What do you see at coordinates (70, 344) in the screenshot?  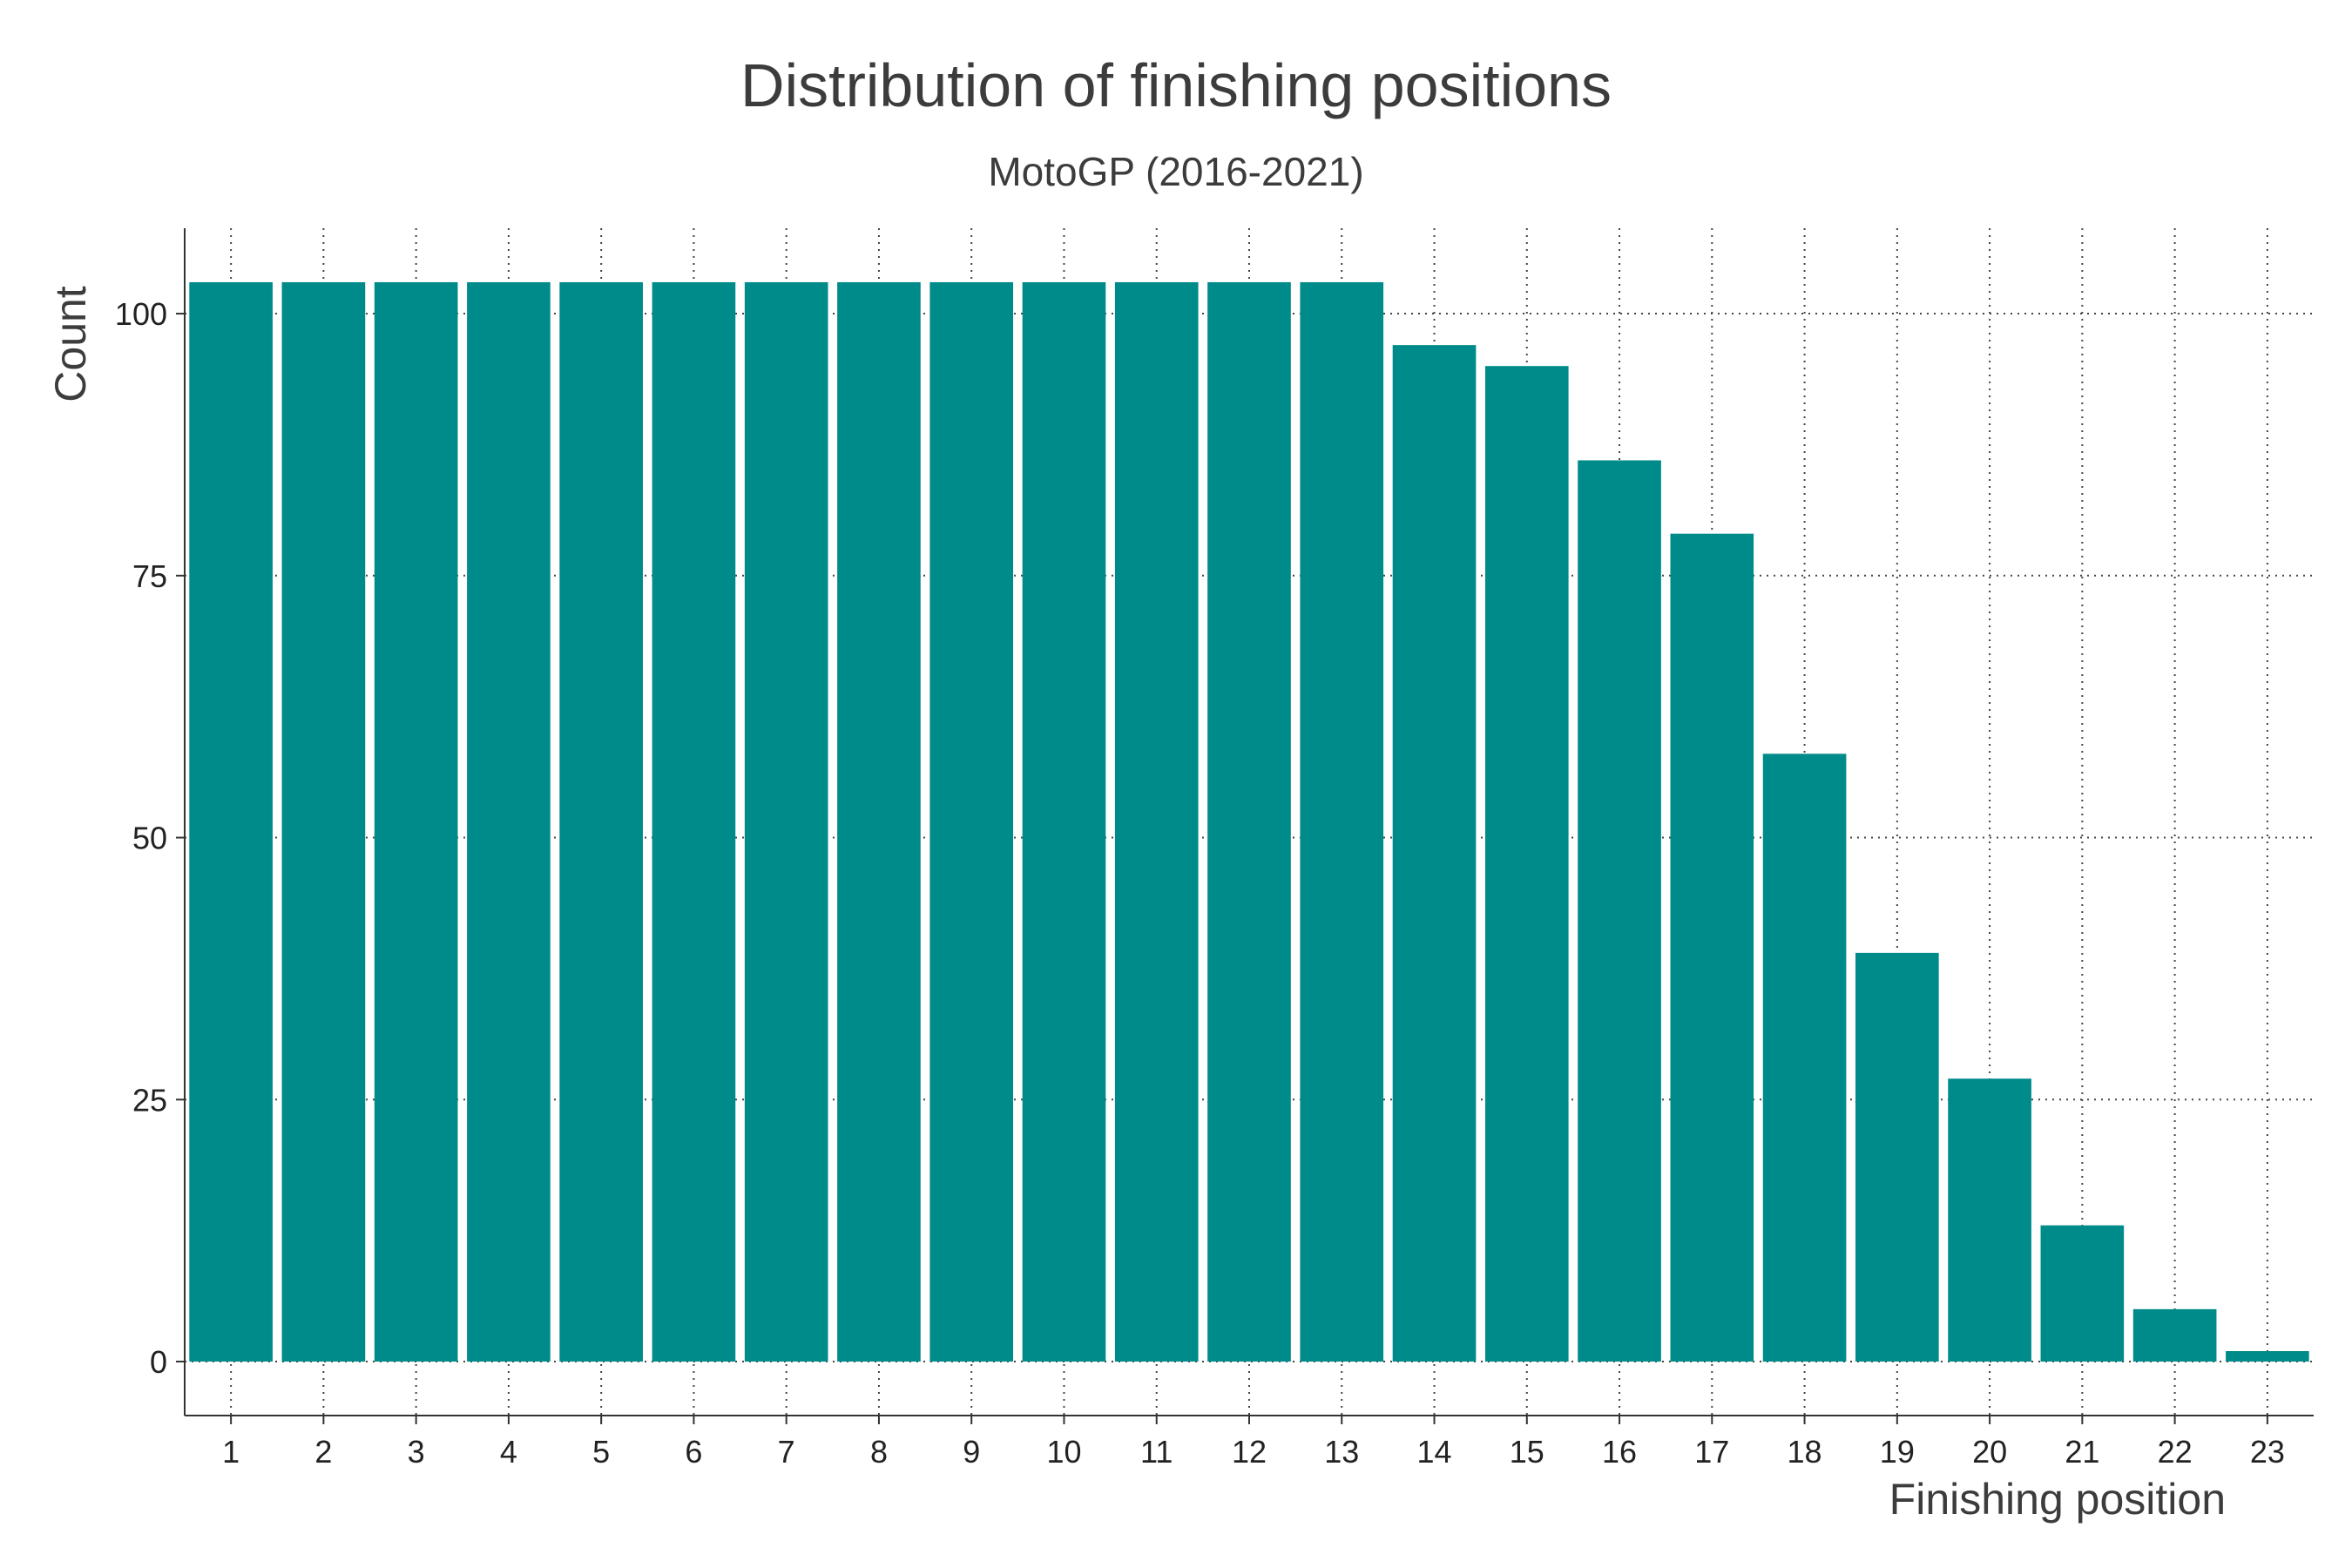 I see `y-axis-title: Count` at bounding box center [70, 344].